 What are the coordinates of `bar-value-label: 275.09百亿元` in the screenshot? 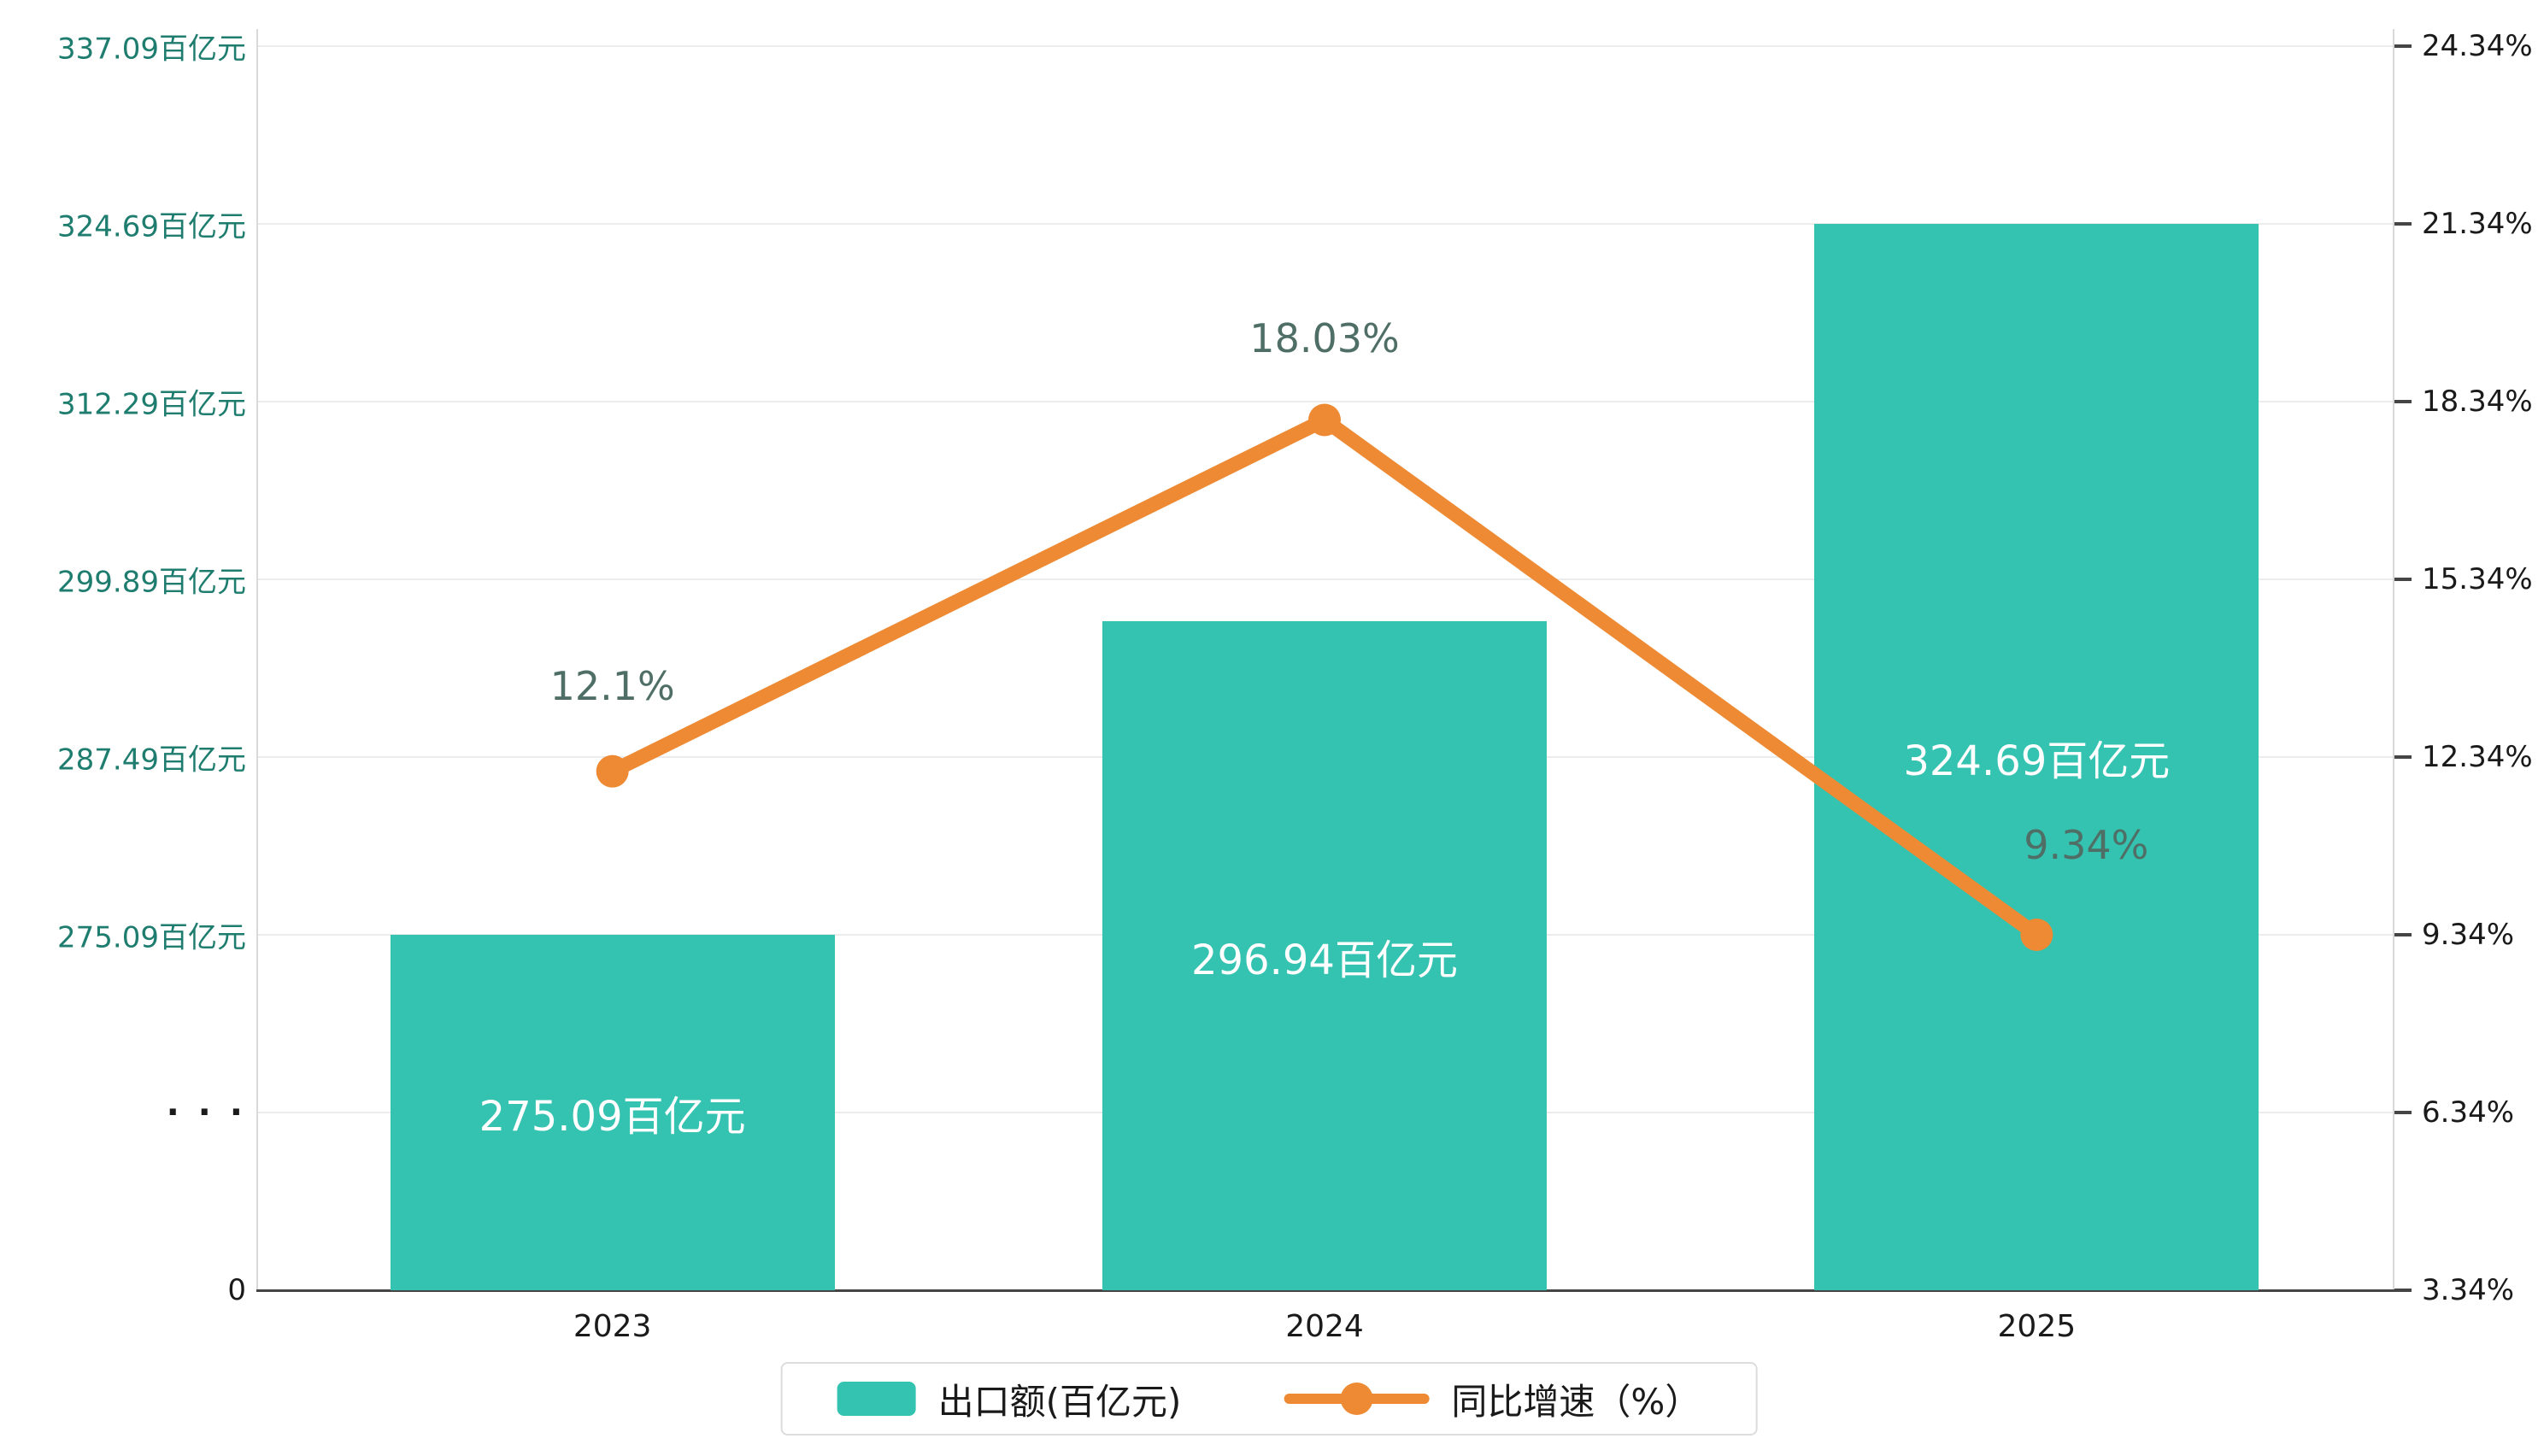 It's located at (612, 1117).